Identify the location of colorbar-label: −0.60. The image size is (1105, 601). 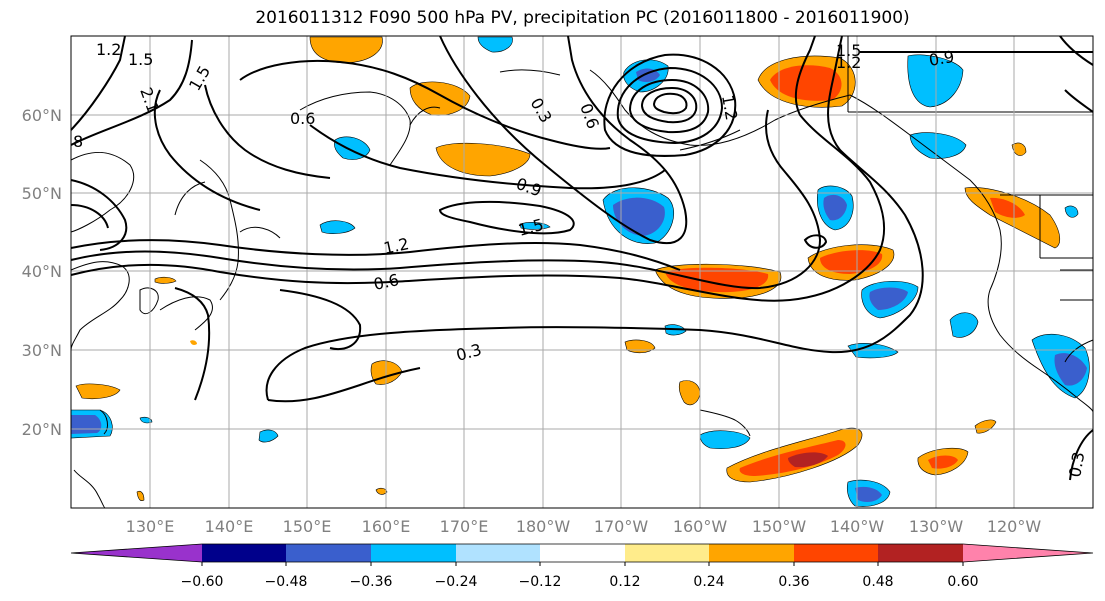
(202, 582).